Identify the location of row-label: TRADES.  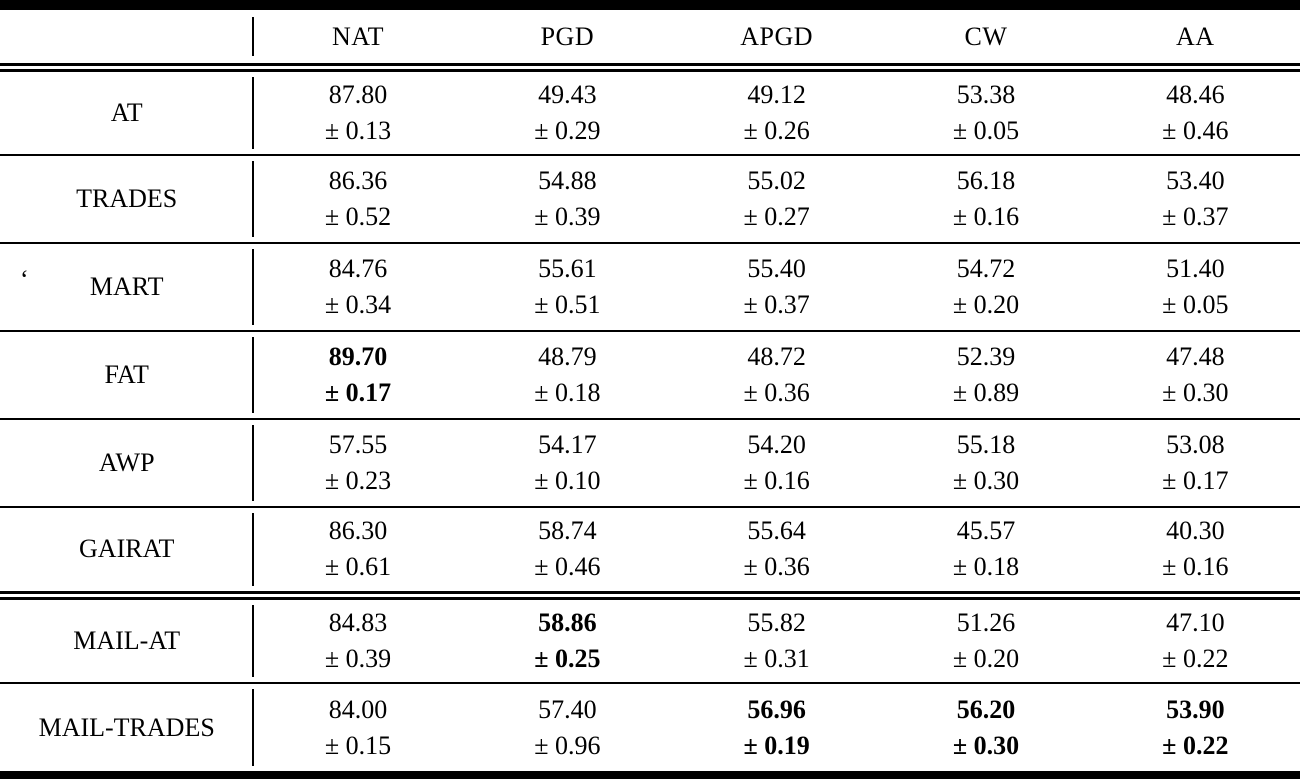
(127, 199).